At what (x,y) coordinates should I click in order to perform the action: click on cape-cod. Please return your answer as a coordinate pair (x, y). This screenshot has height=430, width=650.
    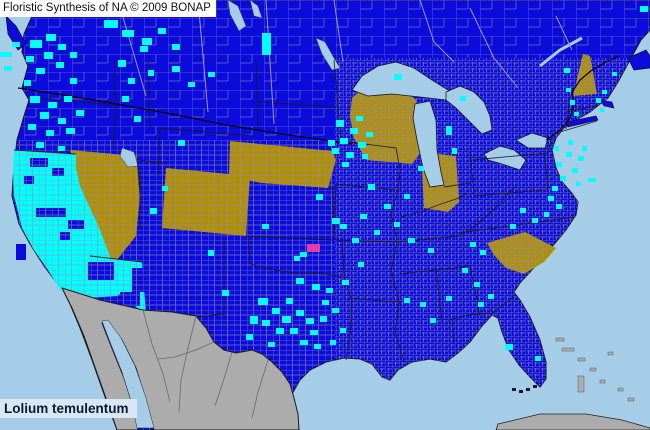
    Looking at the image, I should click on (607, 104).